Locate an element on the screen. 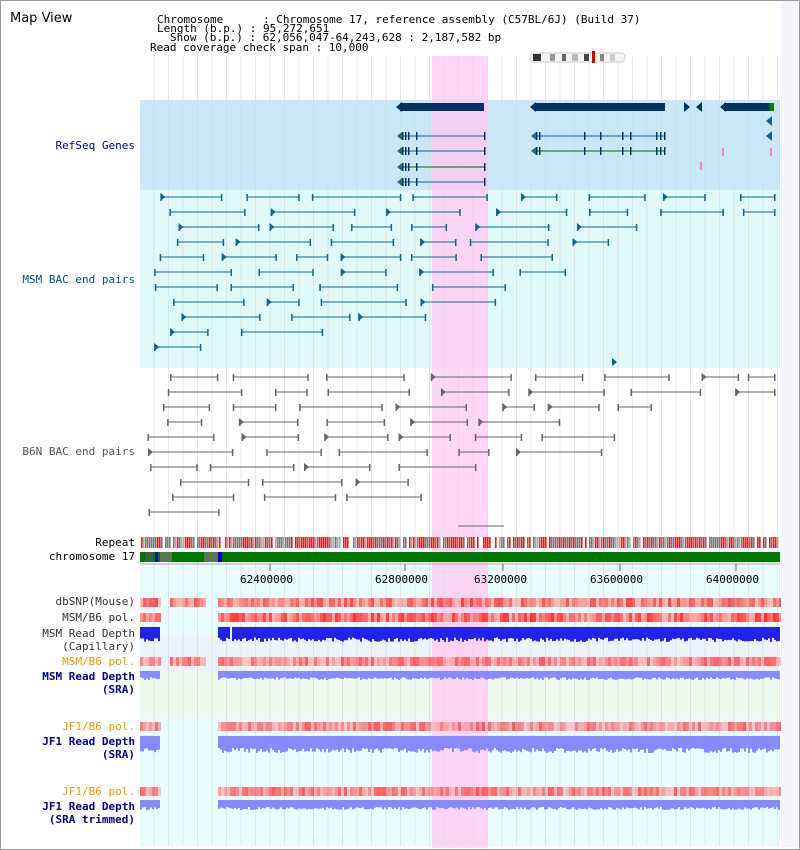  axis-tick-label: 64000000 is located at coordinates (732, 579).